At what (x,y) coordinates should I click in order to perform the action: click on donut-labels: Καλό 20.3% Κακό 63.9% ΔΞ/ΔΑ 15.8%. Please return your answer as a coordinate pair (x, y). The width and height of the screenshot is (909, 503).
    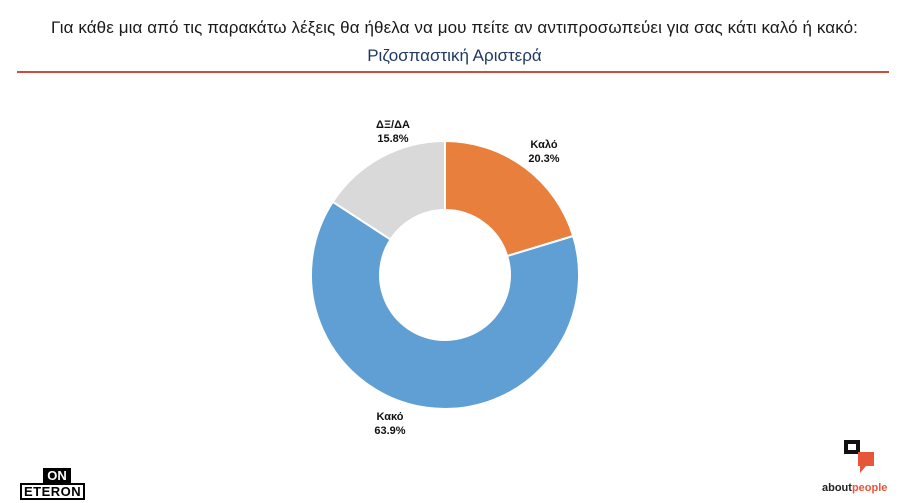
    Looking at the image, I should click on (466, 278).